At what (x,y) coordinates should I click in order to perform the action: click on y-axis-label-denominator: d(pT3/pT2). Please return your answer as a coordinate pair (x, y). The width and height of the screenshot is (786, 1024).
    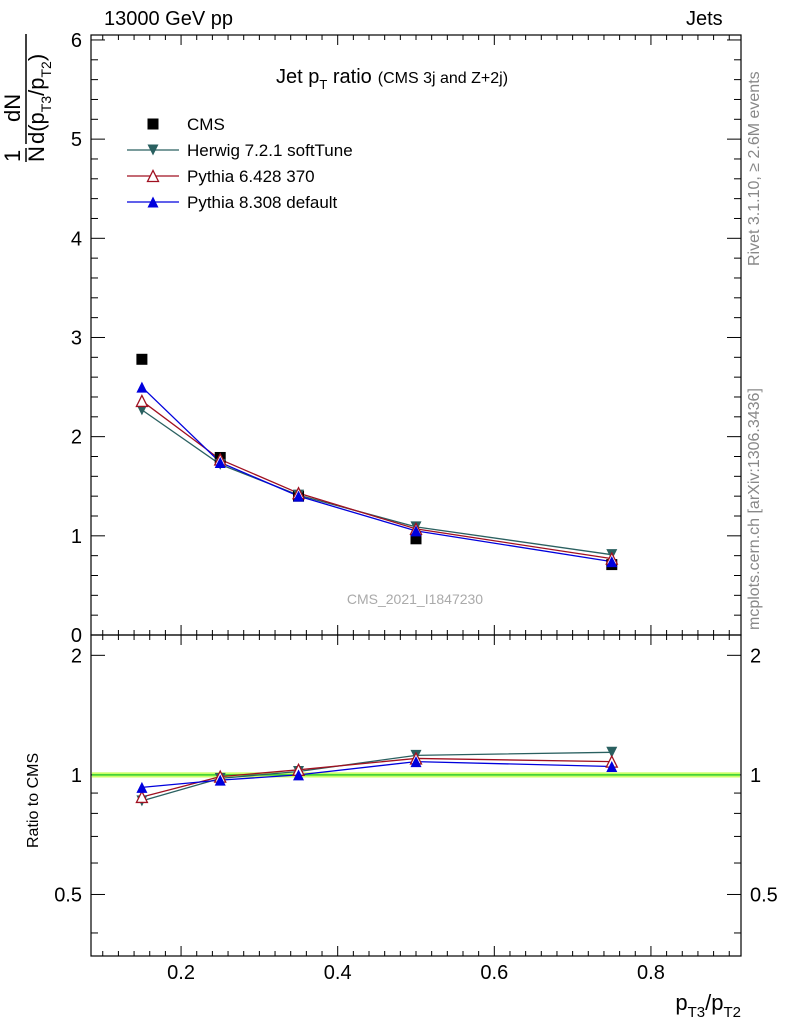
    Looking at the image, I should click on (39, 99).